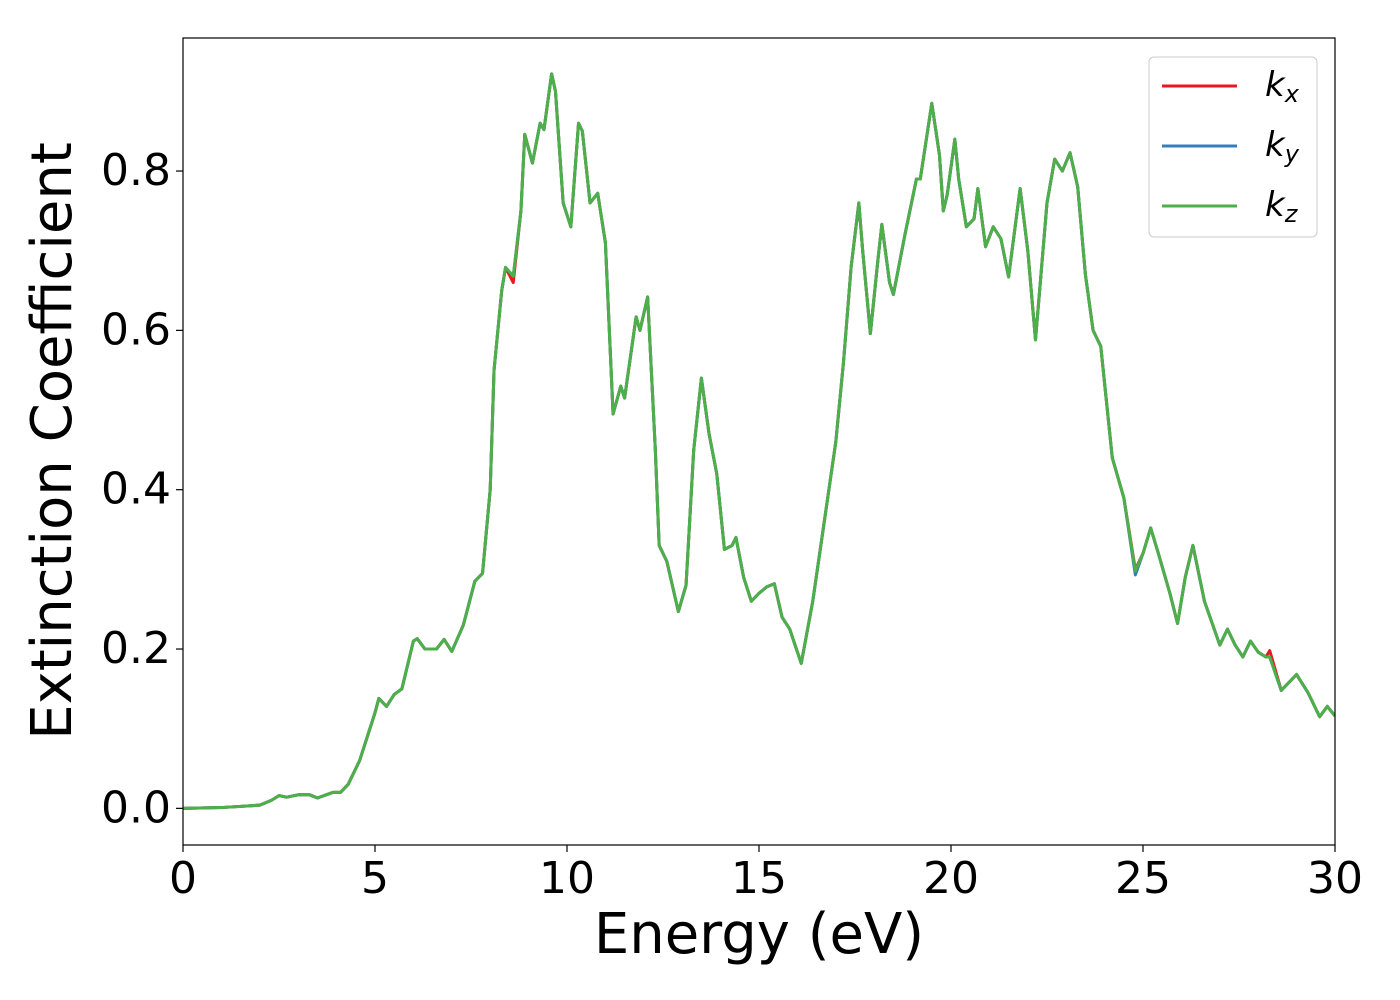 The height and width of the screenshot is (1000, 1400). What do you see at coordinates (759, 934) in the screenshot?
I see `x-axis-label: Energy (eV)` at bounding box center [759, 934].